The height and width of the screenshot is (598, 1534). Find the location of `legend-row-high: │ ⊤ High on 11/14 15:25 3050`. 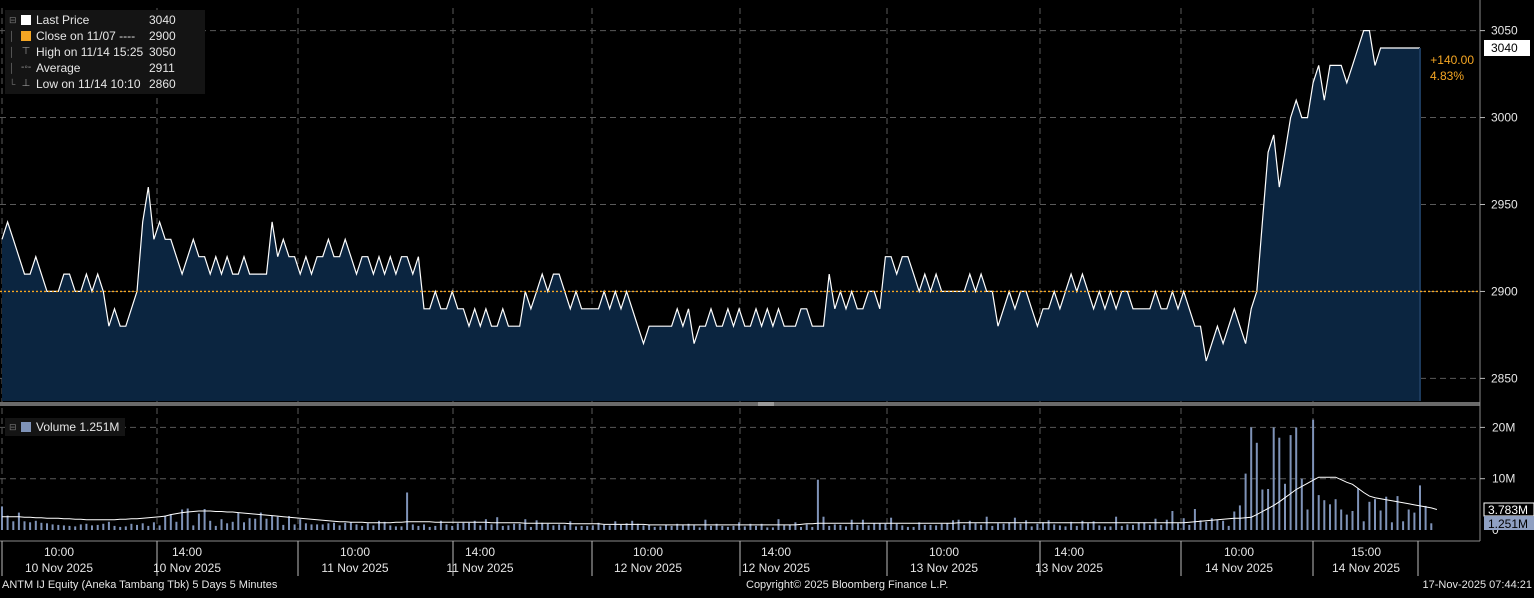

legend-row-high: │ ⊤ High on 11/14 15:25 3050 is located at coordinates (107, 52).